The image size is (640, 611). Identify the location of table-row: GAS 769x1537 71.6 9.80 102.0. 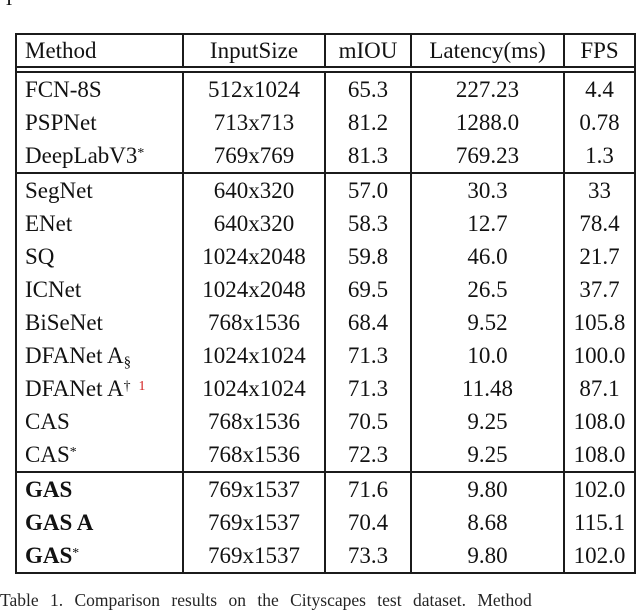
(325, 488).